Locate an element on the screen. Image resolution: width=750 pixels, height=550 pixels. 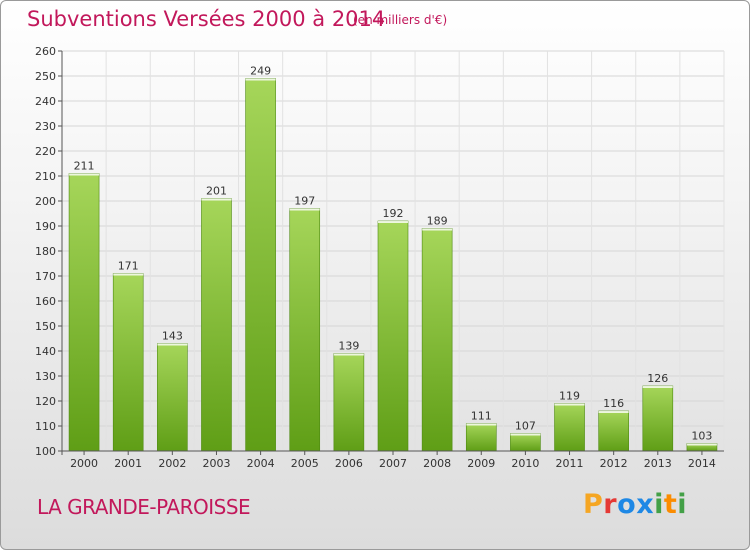
data-label: 107 is located at coordinates (525, 426).